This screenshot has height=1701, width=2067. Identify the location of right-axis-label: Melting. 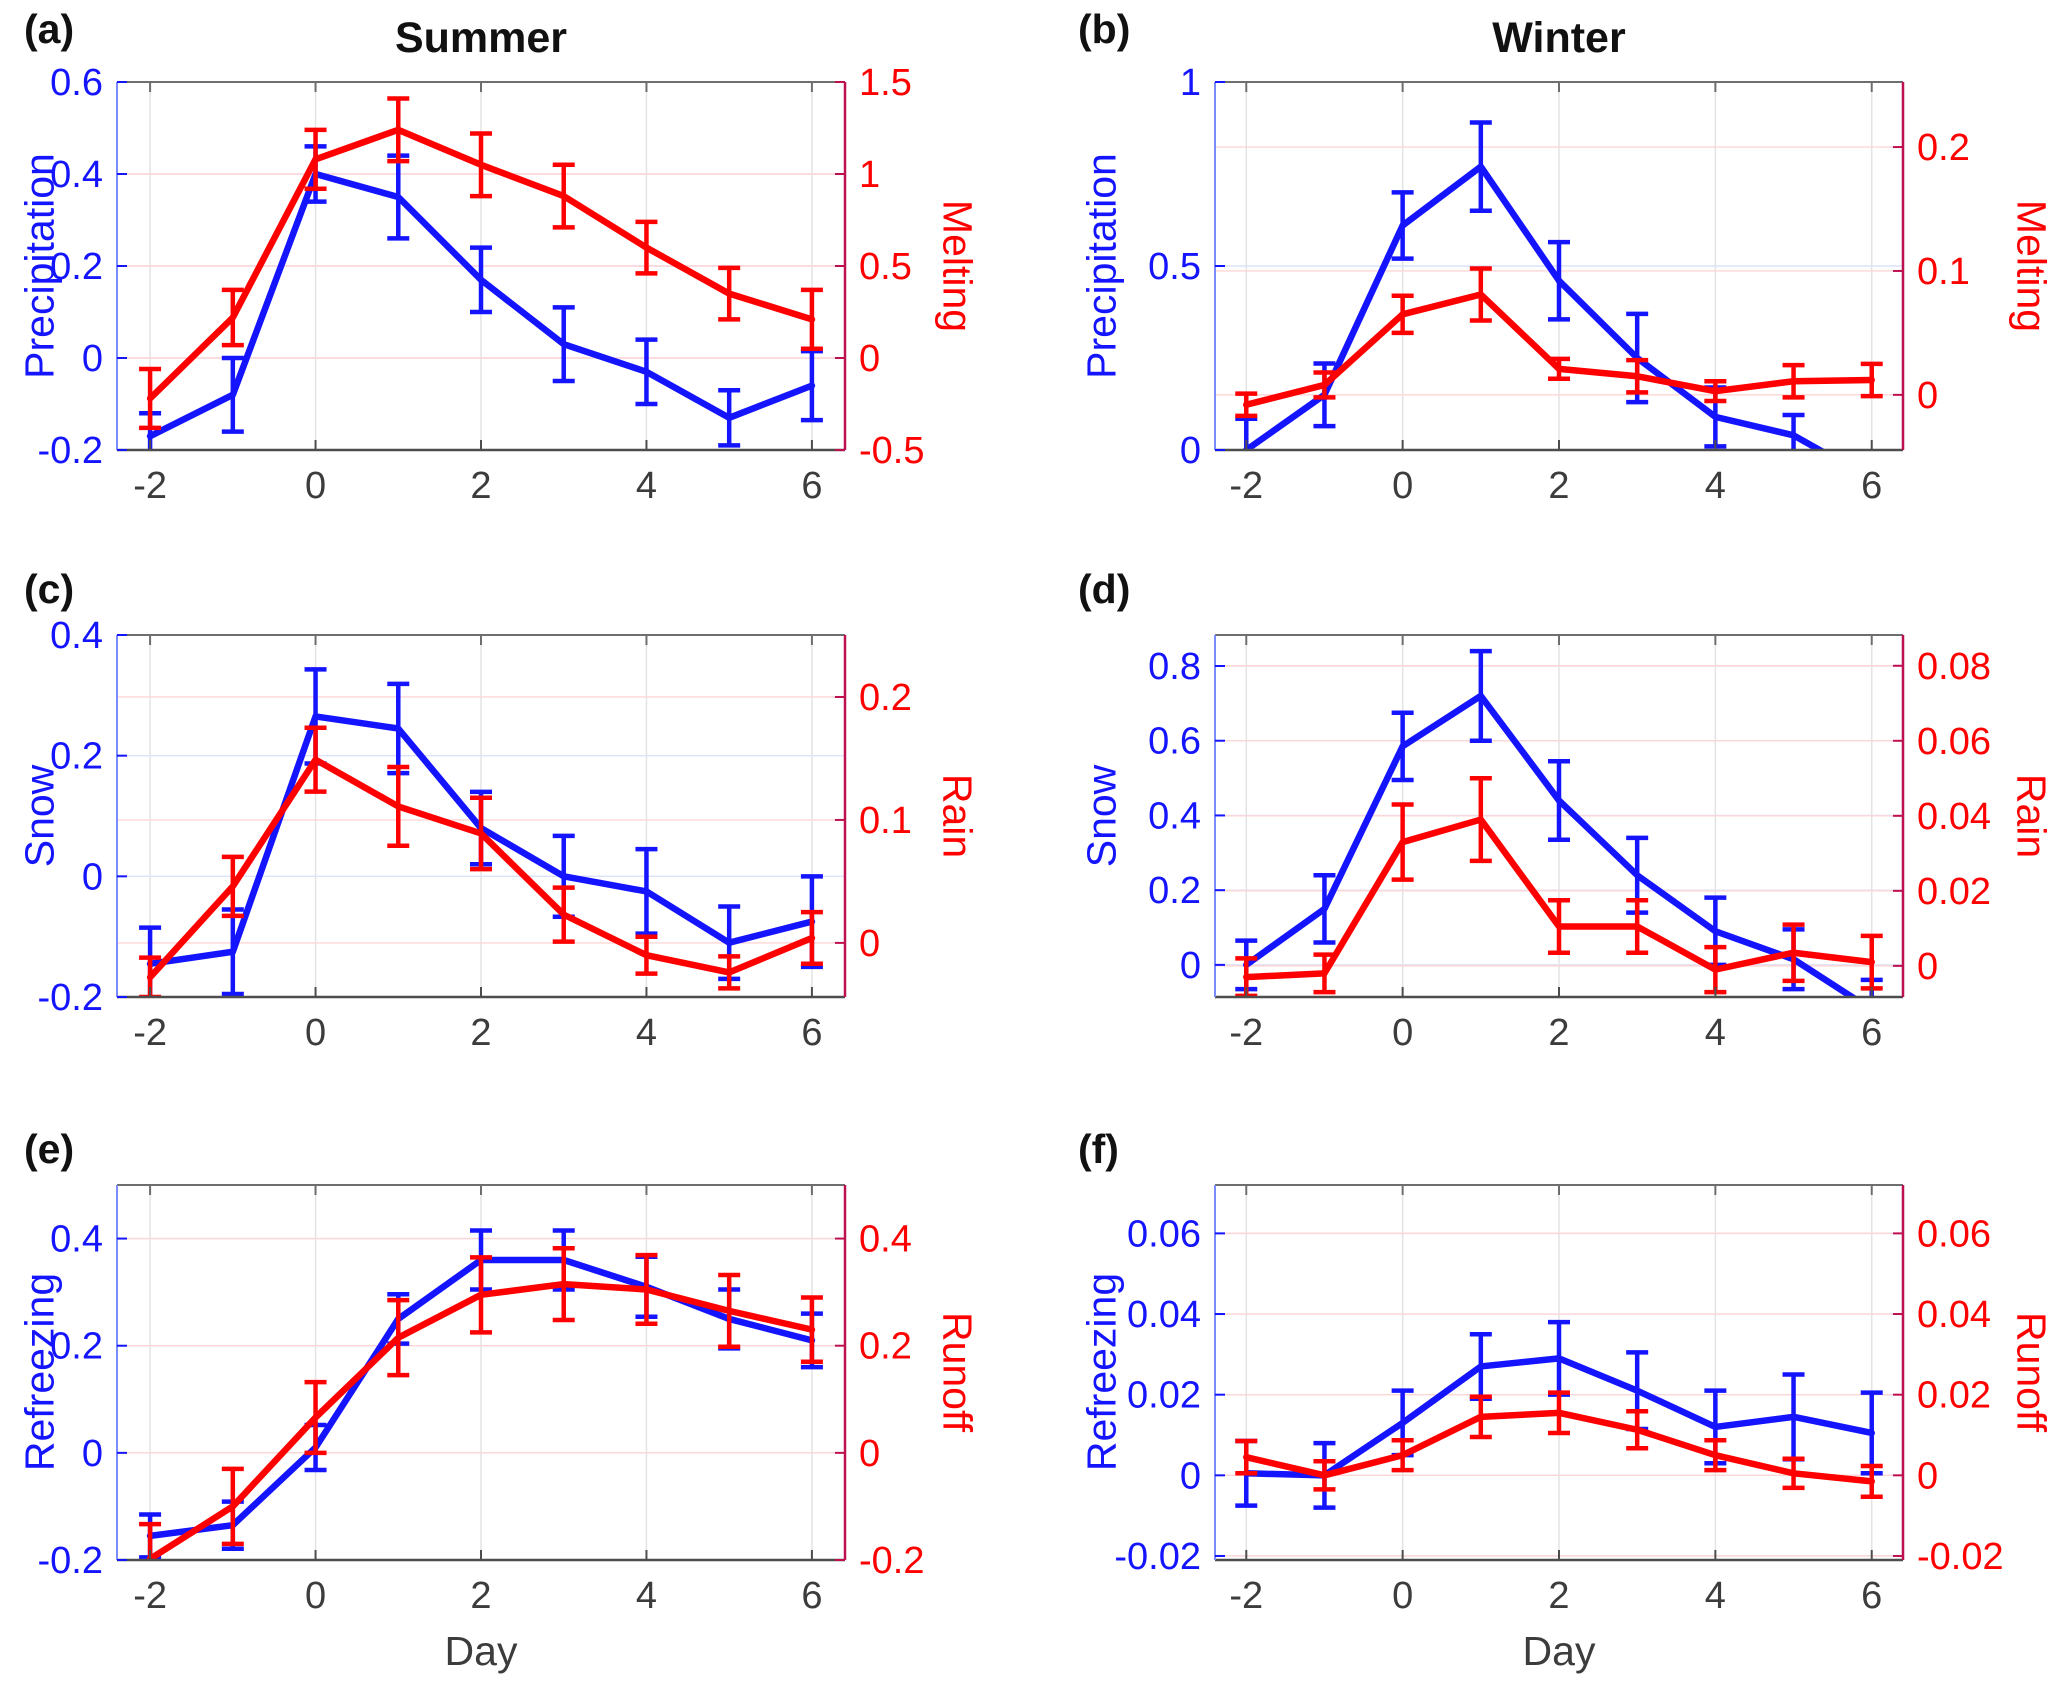
(957, 266).